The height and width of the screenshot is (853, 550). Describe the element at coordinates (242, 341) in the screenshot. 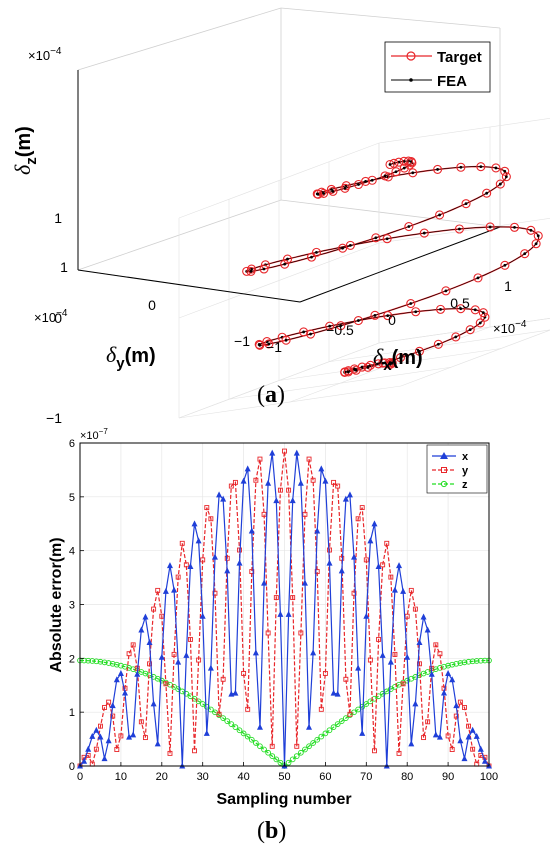

I see `y-tick-label: −1` at that location.